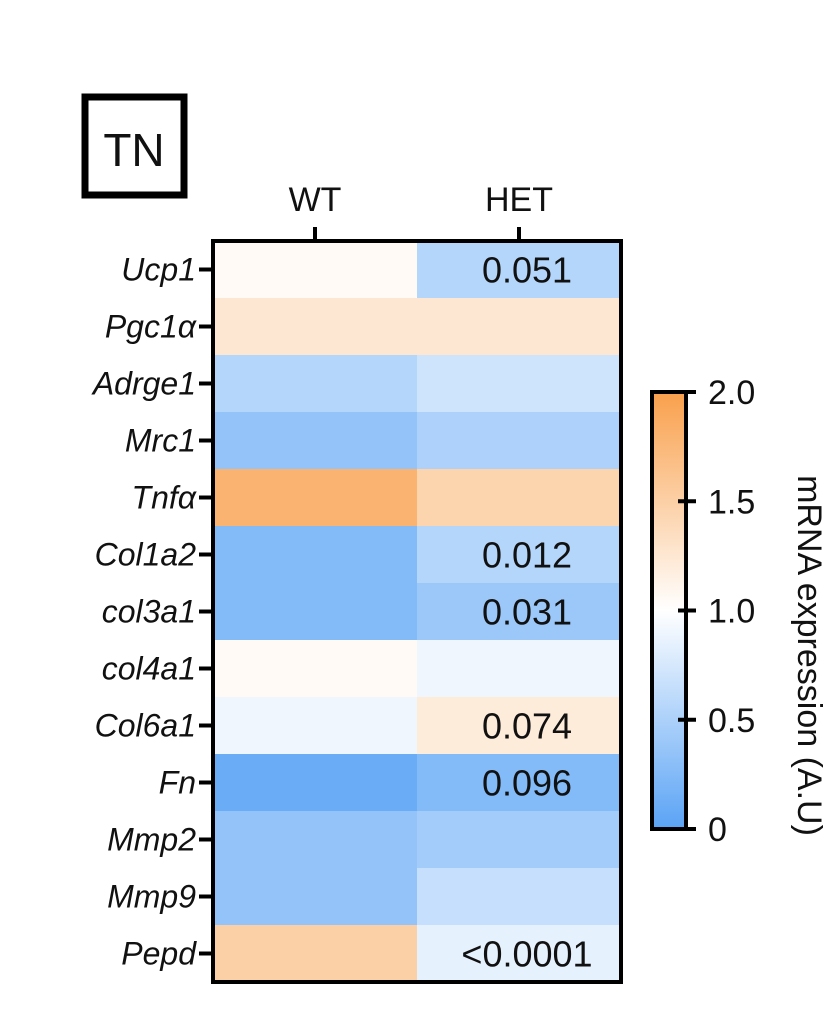 This screenshot has width=827, height=1014. I want to click on row-label: col4a1, so click(149, 669).